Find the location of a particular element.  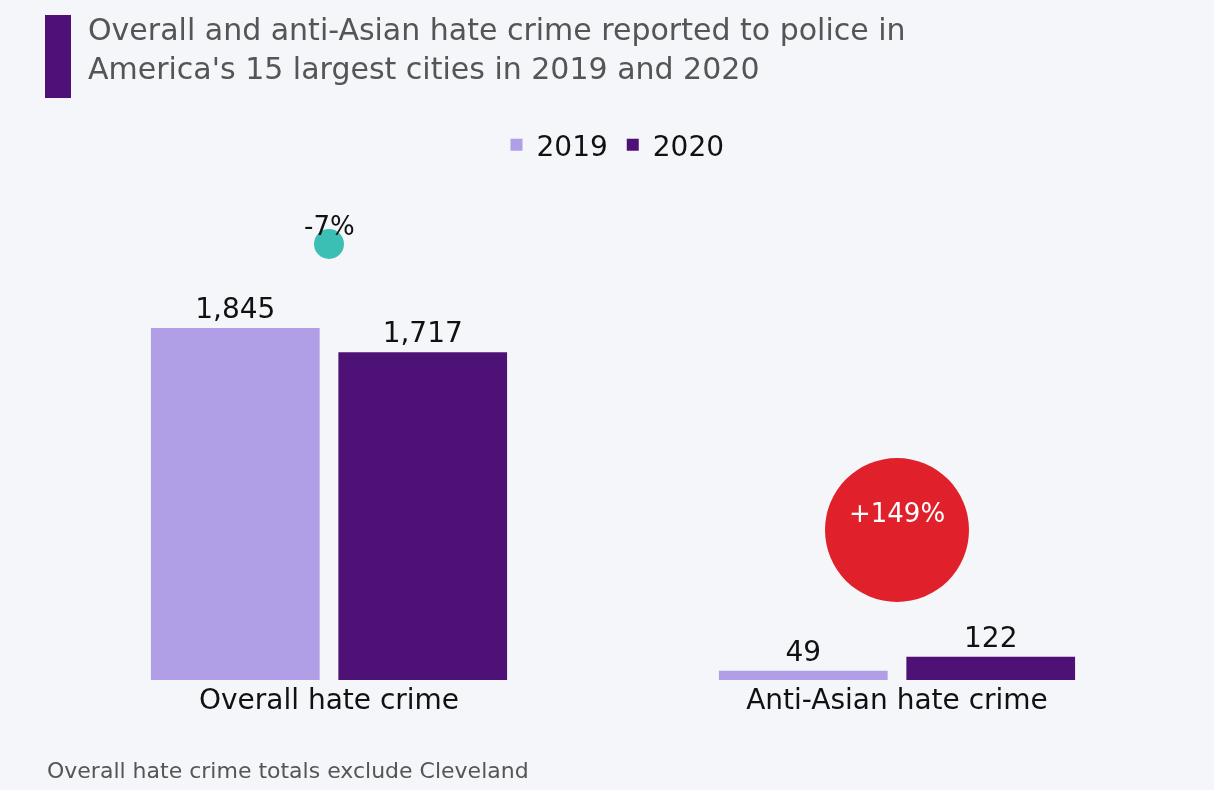

data-label: 122 is located at coordinates (990, 637).